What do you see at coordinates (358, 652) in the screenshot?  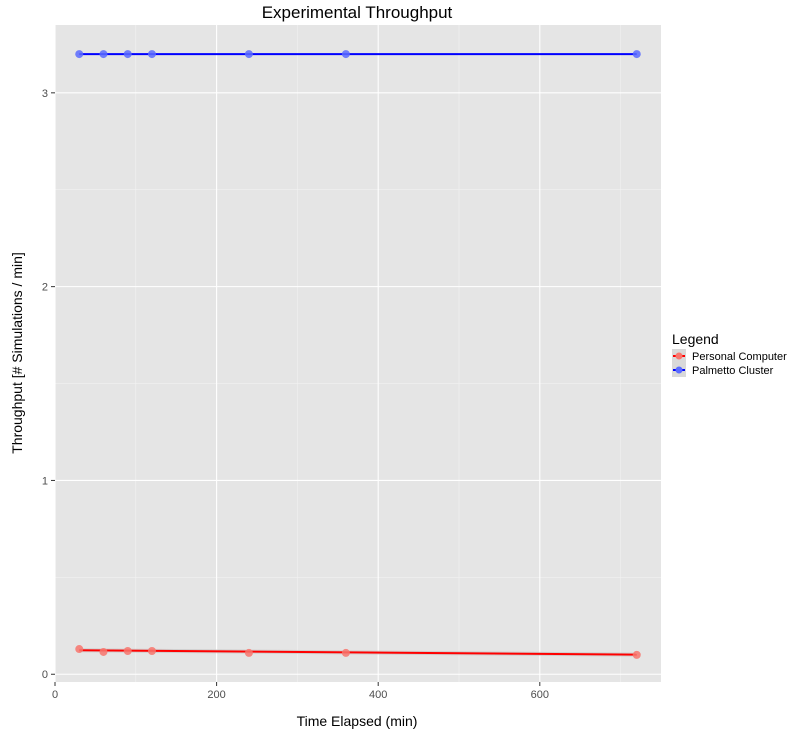 I see `series-line` at bounding box center [358, 652].